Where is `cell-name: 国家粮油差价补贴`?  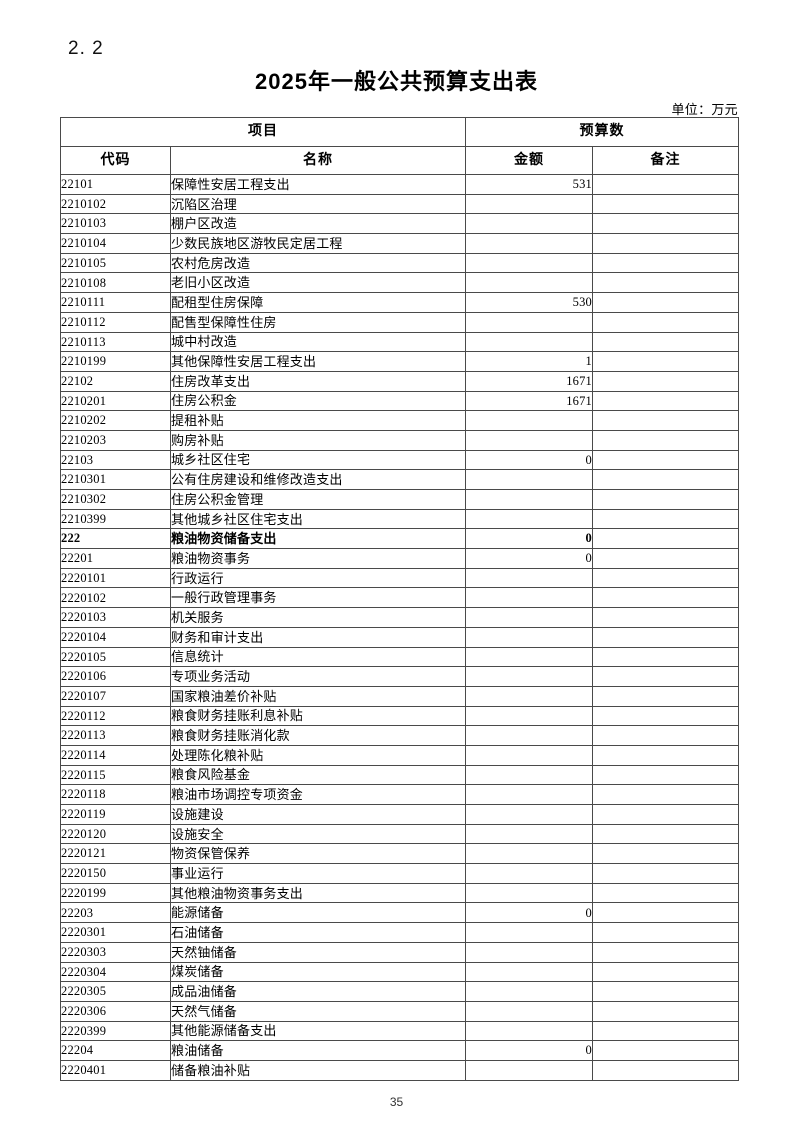
cell-name: 国家粮油差价补贴 is located at coordinates (318, 696).